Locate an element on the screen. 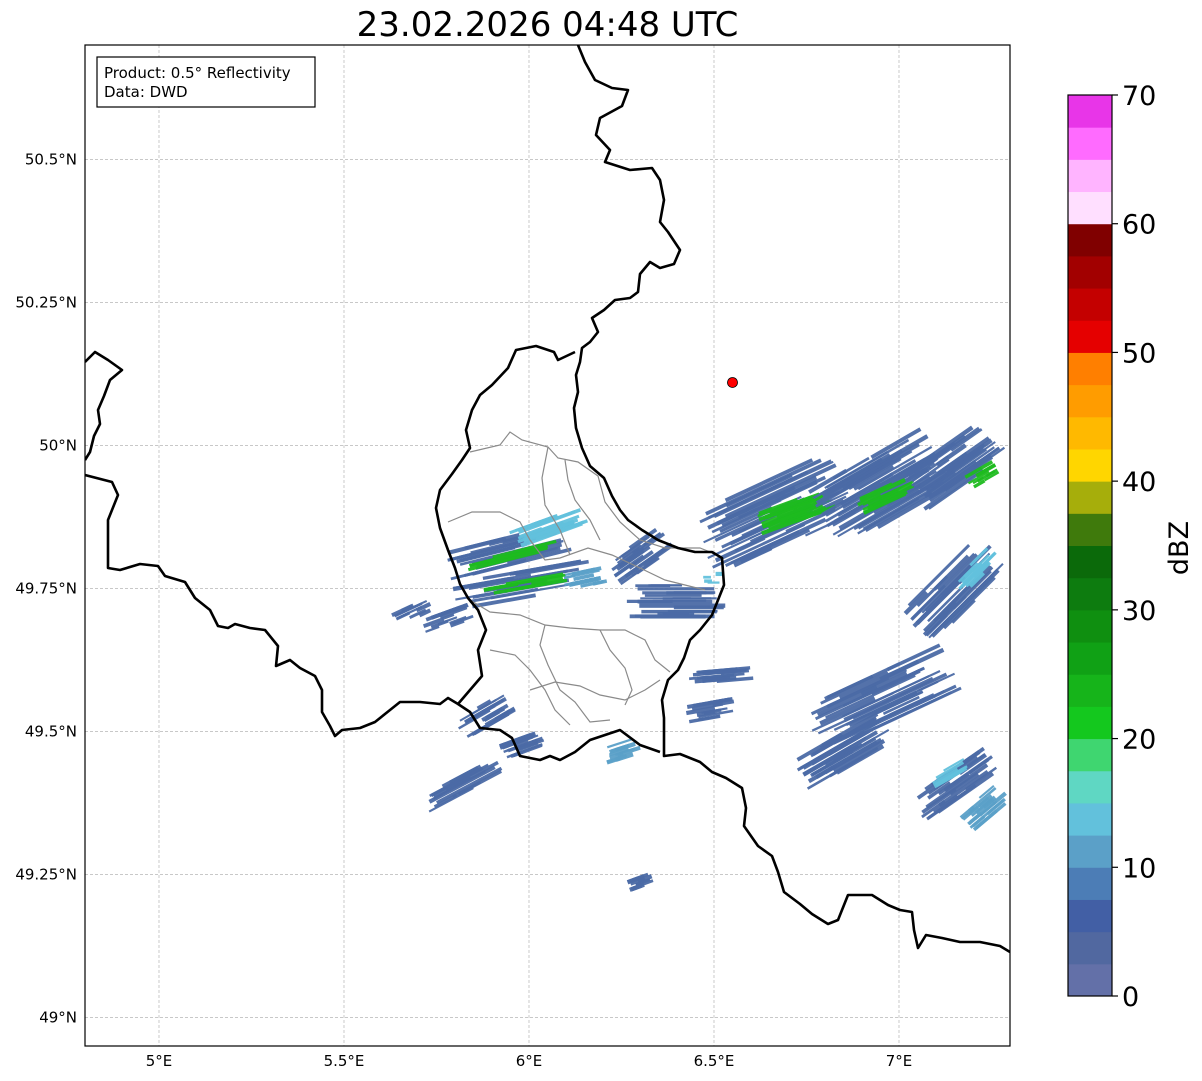 This screenshot has width=1202, height=1081. x-tick-label: 5°E is located at coordinates (159, 1061).